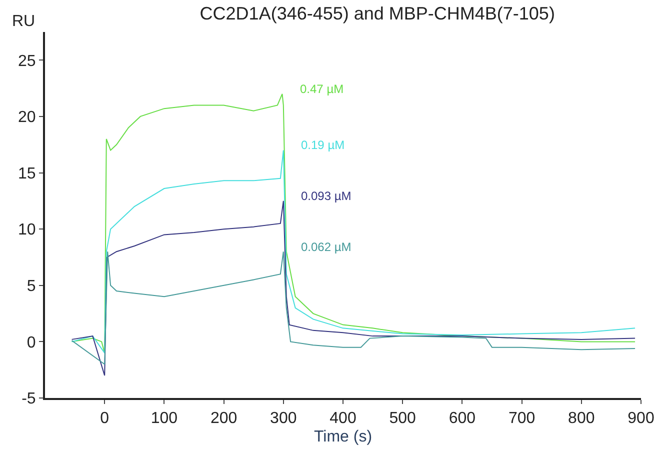 The image size is (666, 454). Describe the element at coordinates (462, 419) in the screenshot. I see `x-tick-label: 600` at that location.